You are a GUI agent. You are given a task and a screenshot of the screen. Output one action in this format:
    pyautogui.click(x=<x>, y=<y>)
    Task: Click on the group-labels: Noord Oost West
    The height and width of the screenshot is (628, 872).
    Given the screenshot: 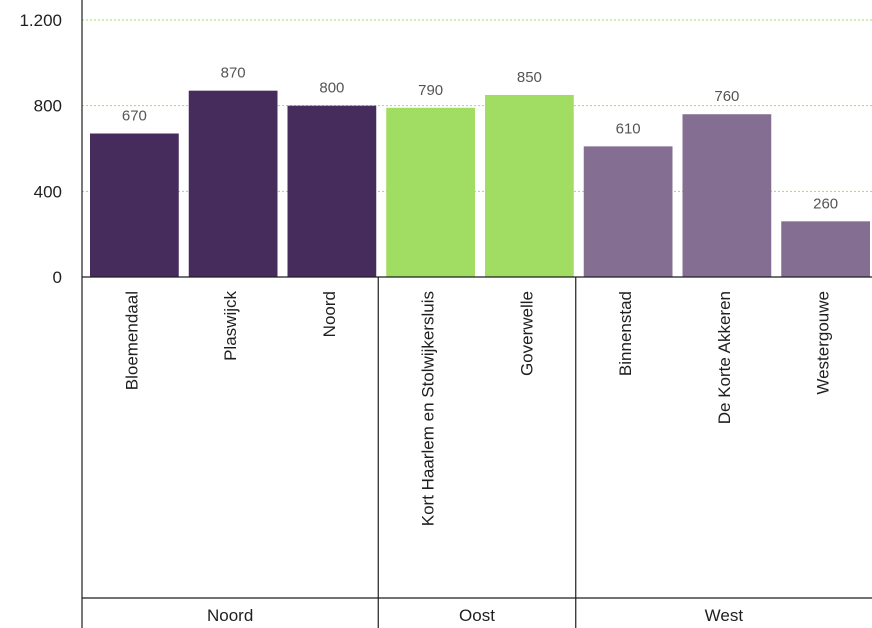 What is the action you would take?
    pyautogui.click(x=475, y=615)
    